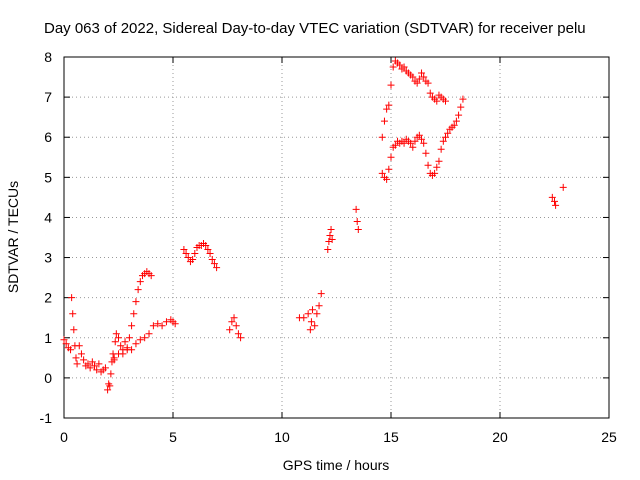 The height and width of the screenshot is (480, 640). Describe the element at coordinates (330, 239) in the screenshot. I see `series-seg7` at that location.